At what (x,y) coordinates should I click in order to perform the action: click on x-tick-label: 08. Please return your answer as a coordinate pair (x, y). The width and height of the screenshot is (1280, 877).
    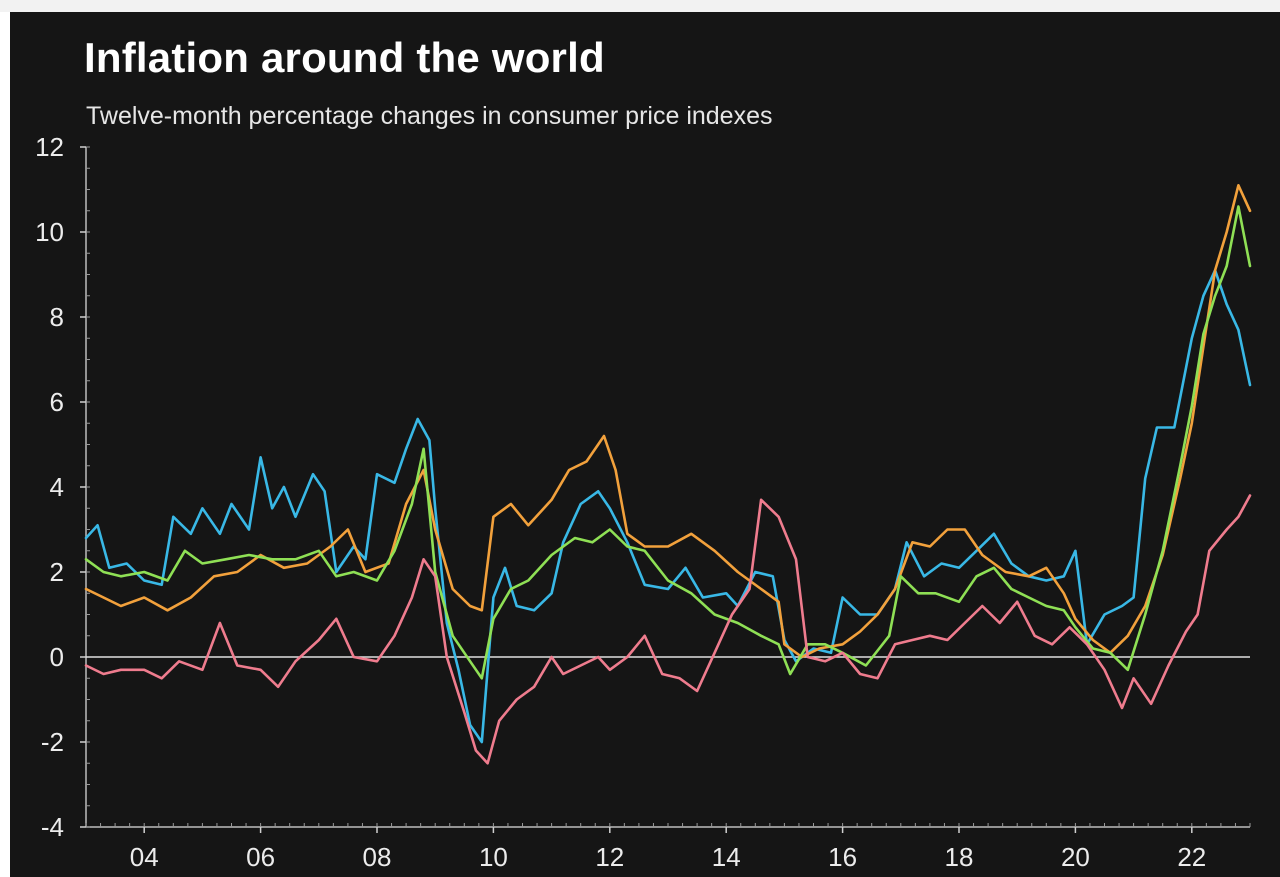
    Looking at the image, I should click on (377, 857).